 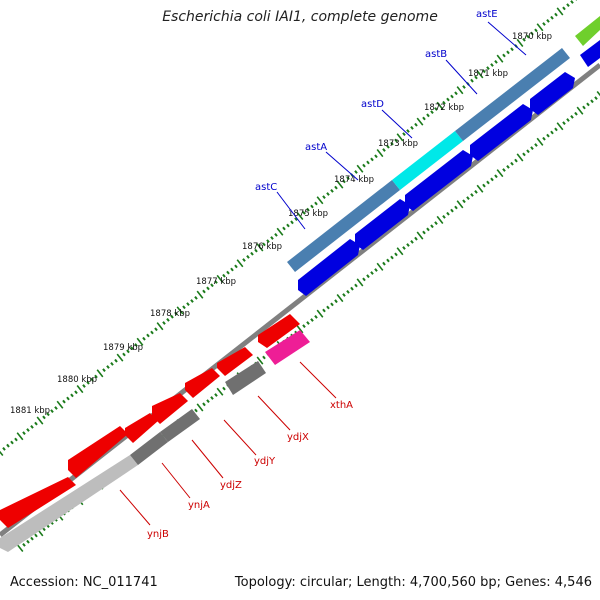 I want to click on cds-feature-ydjY, so click(x=141, y=428).